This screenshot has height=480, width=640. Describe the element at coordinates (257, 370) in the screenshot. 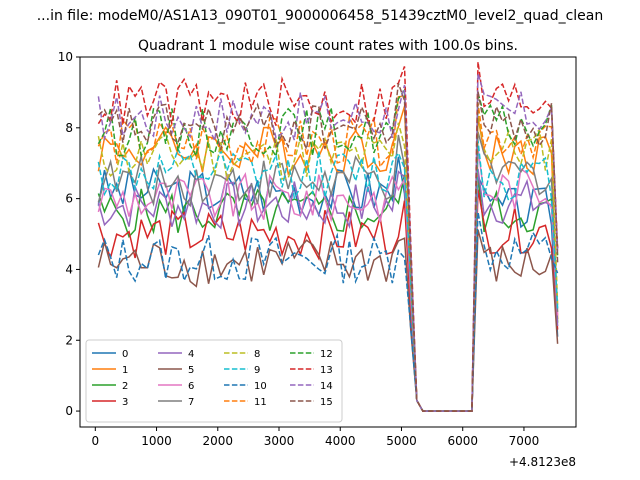

I see `legend-label-9: 9` at that location.